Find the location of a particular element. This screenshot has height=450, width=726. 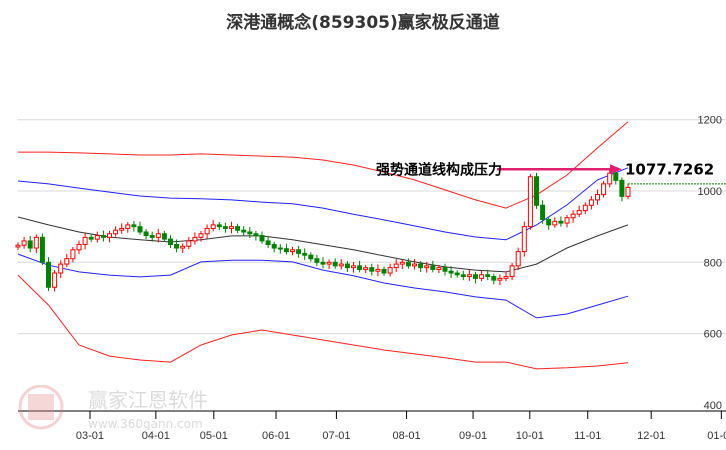

watermark: 赢家江恩软件 www.360gann.com is located at coordinates (123, 411).